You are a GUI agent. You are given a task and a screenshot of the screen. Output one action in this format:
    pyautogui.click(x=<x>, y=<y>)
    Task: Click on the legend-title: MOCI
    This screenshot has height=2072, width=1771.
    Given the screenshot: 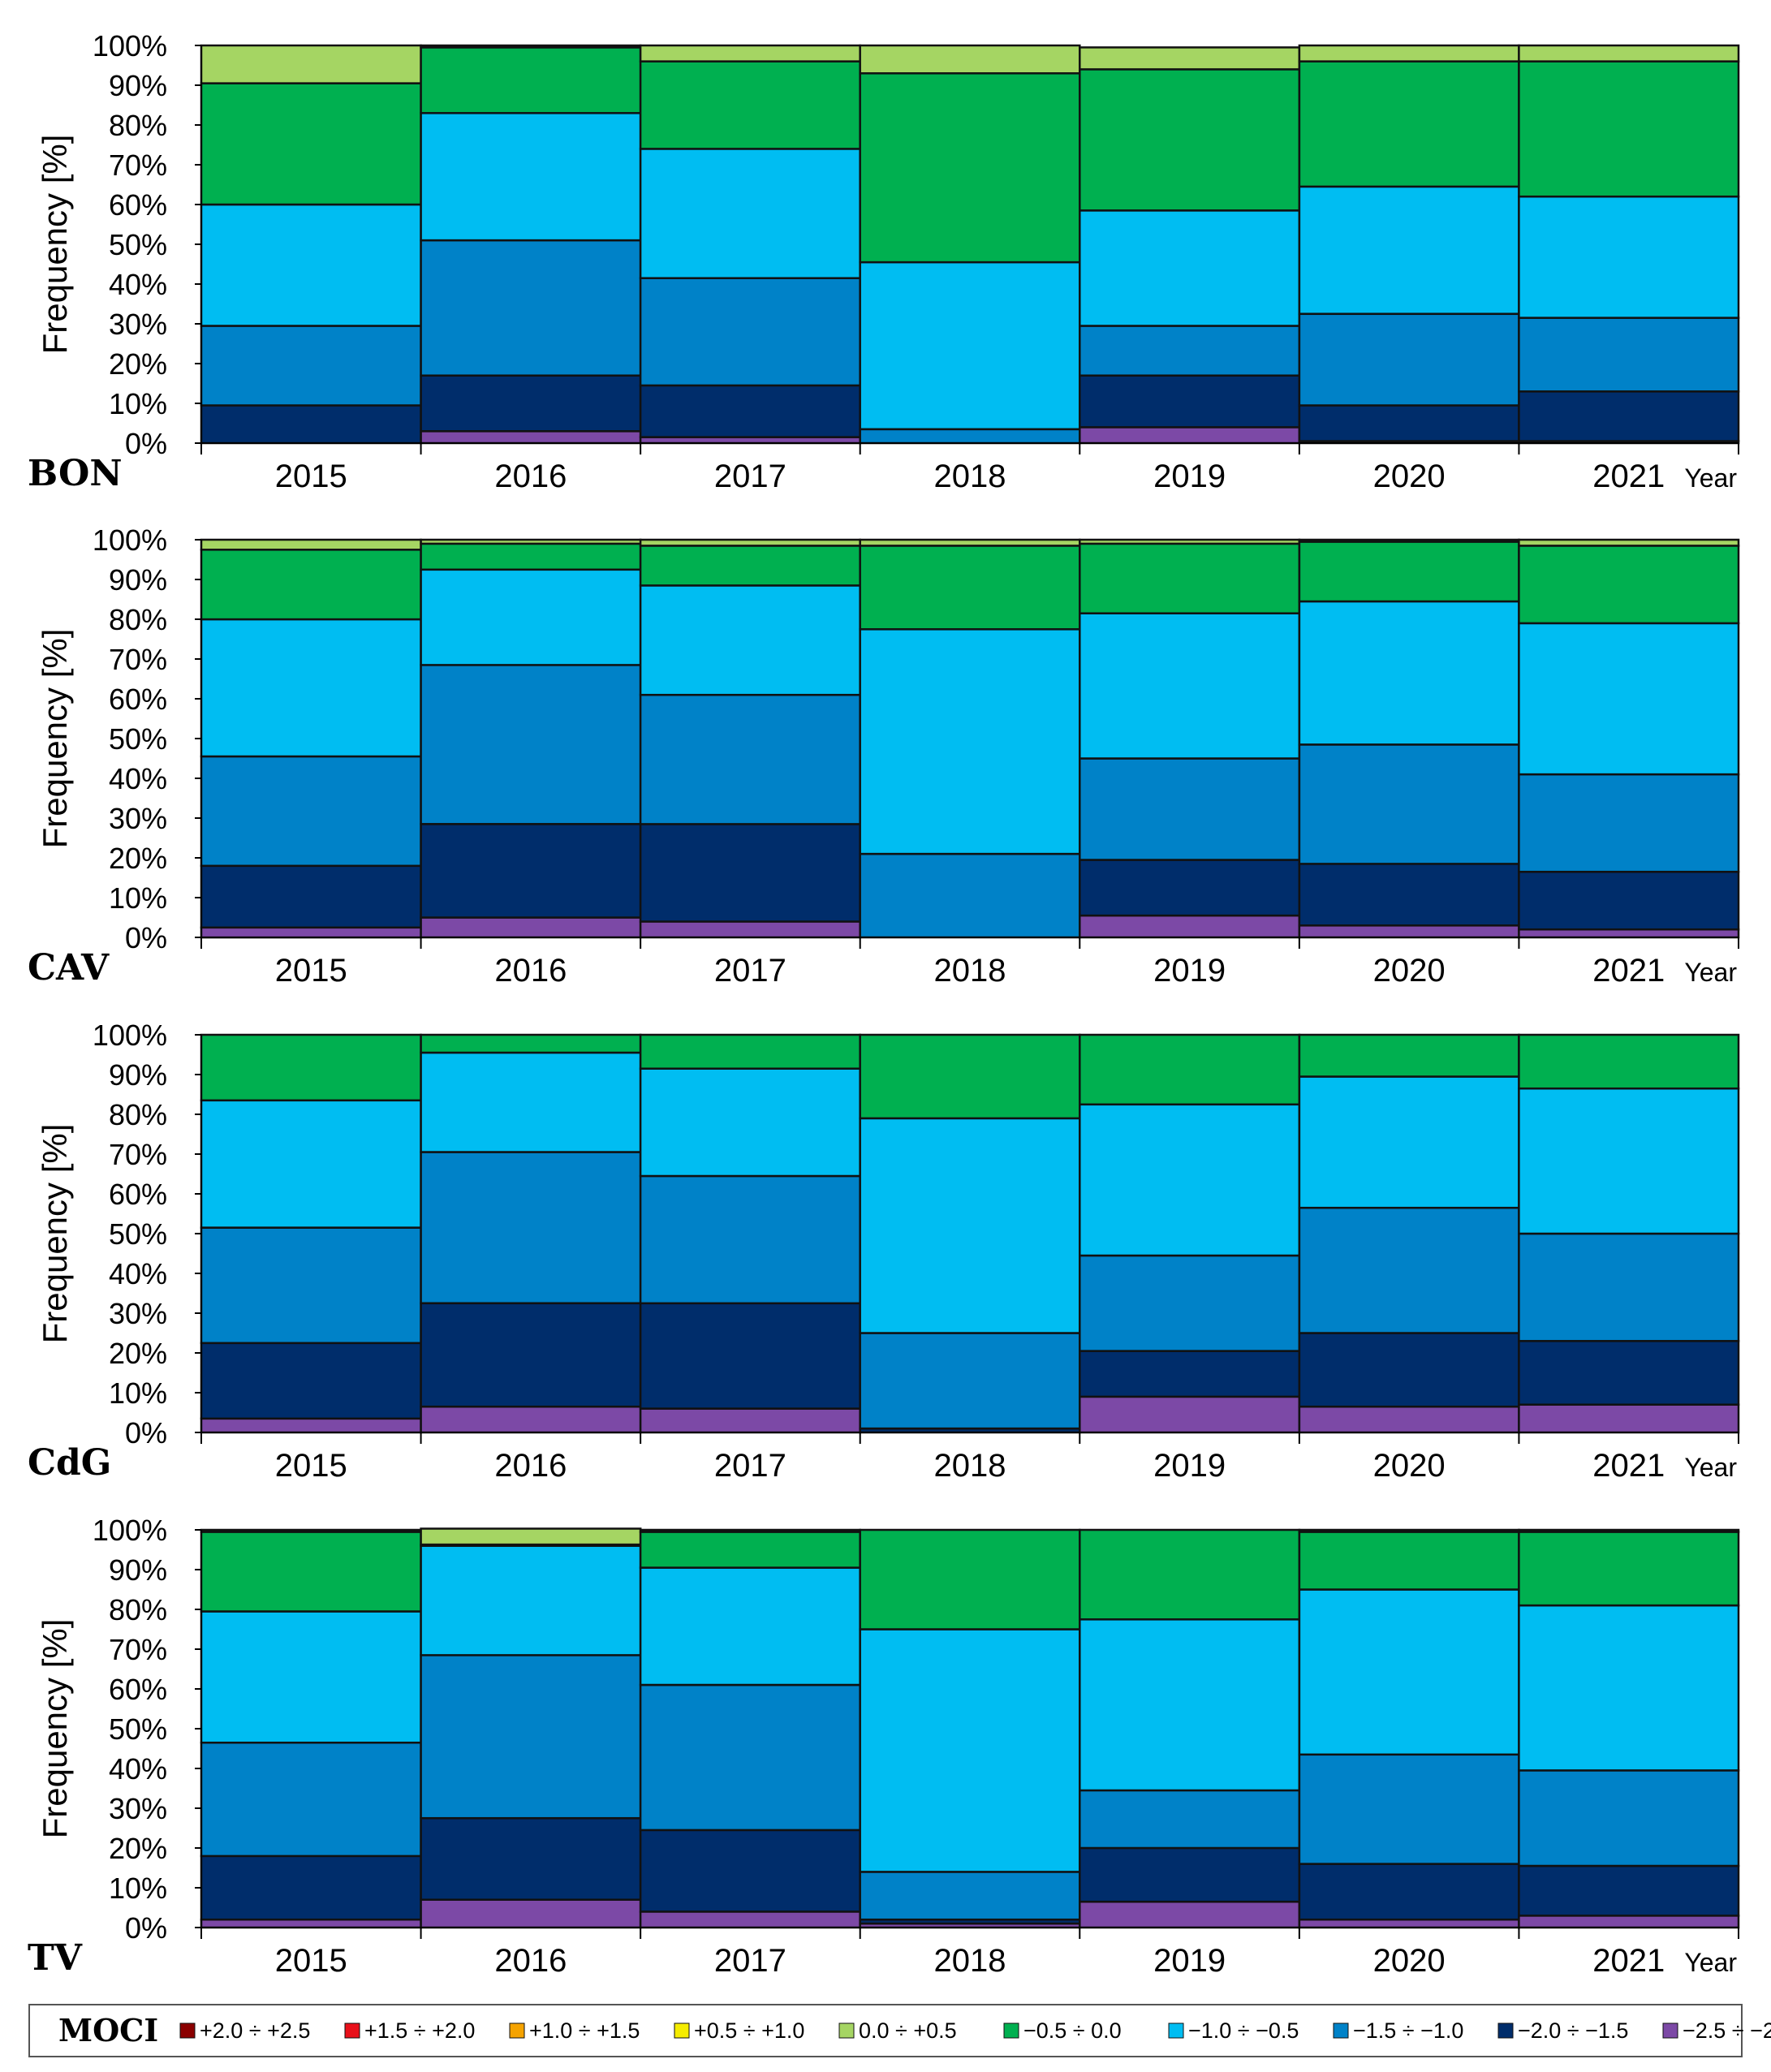 What is the action you would take?
    pyautogui.click(x=108, y=2030)
    